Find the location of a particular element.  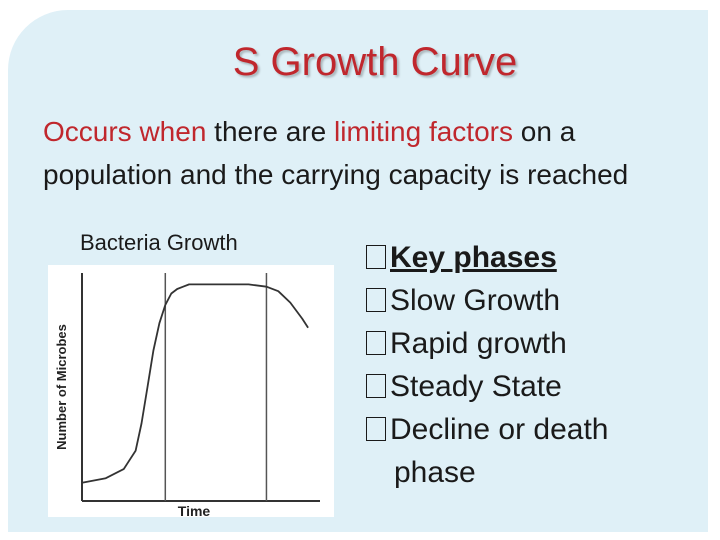

phase-item-label: Steady State is located at coordinates (476, 386).